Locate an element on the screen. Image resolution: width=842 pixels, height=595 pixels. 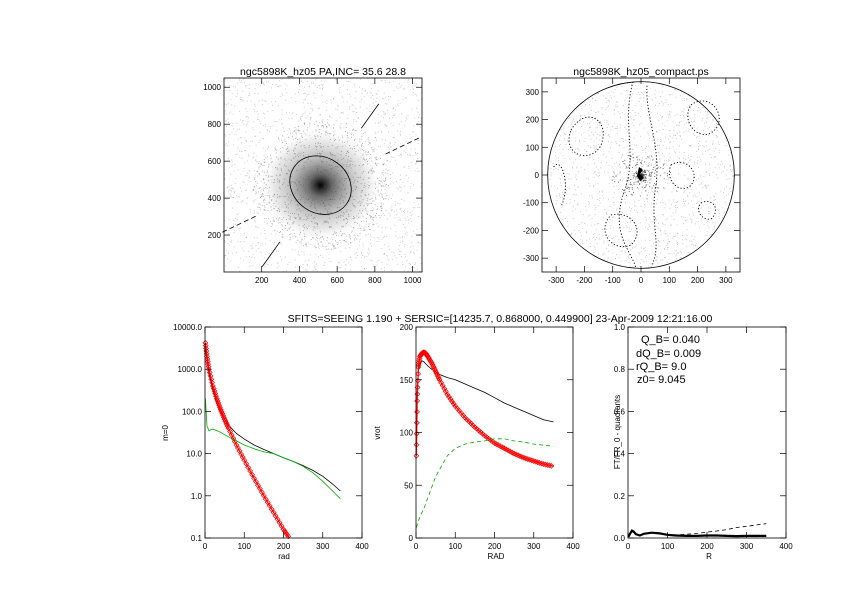
fit-ellipse is located at coordinates (320, 185).